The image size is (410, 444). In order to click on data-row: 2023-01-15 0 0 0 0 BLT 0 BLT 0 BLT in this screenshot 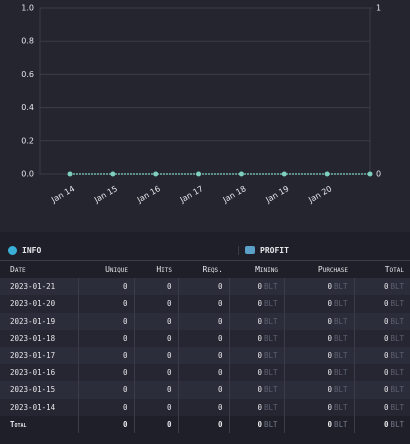, I will do `click(205, 390)`.